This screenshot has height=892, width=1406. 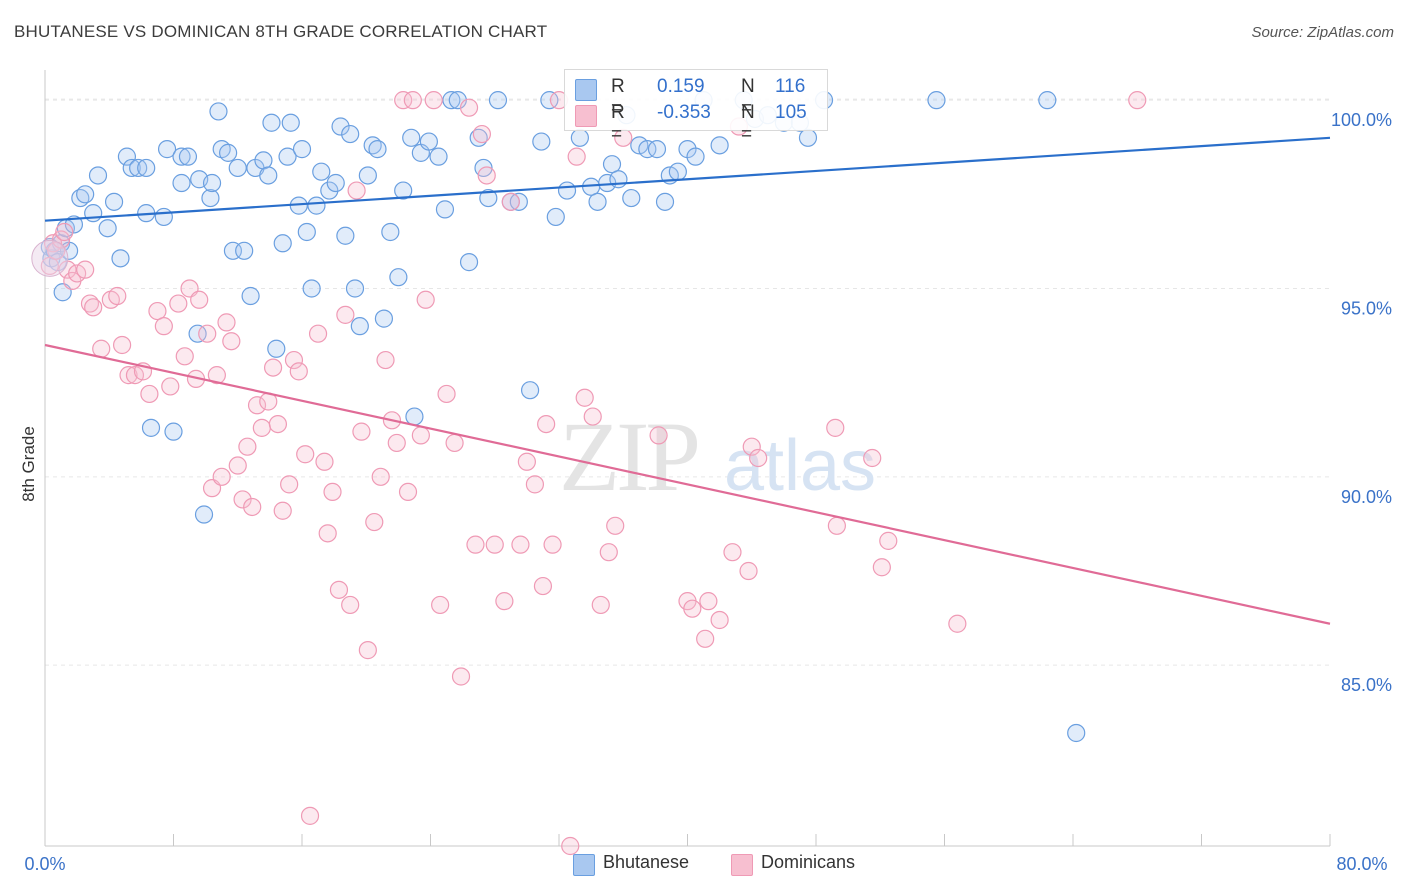 I want to click on y-axis-label: 8th Grade, so click(x=28, y=464).